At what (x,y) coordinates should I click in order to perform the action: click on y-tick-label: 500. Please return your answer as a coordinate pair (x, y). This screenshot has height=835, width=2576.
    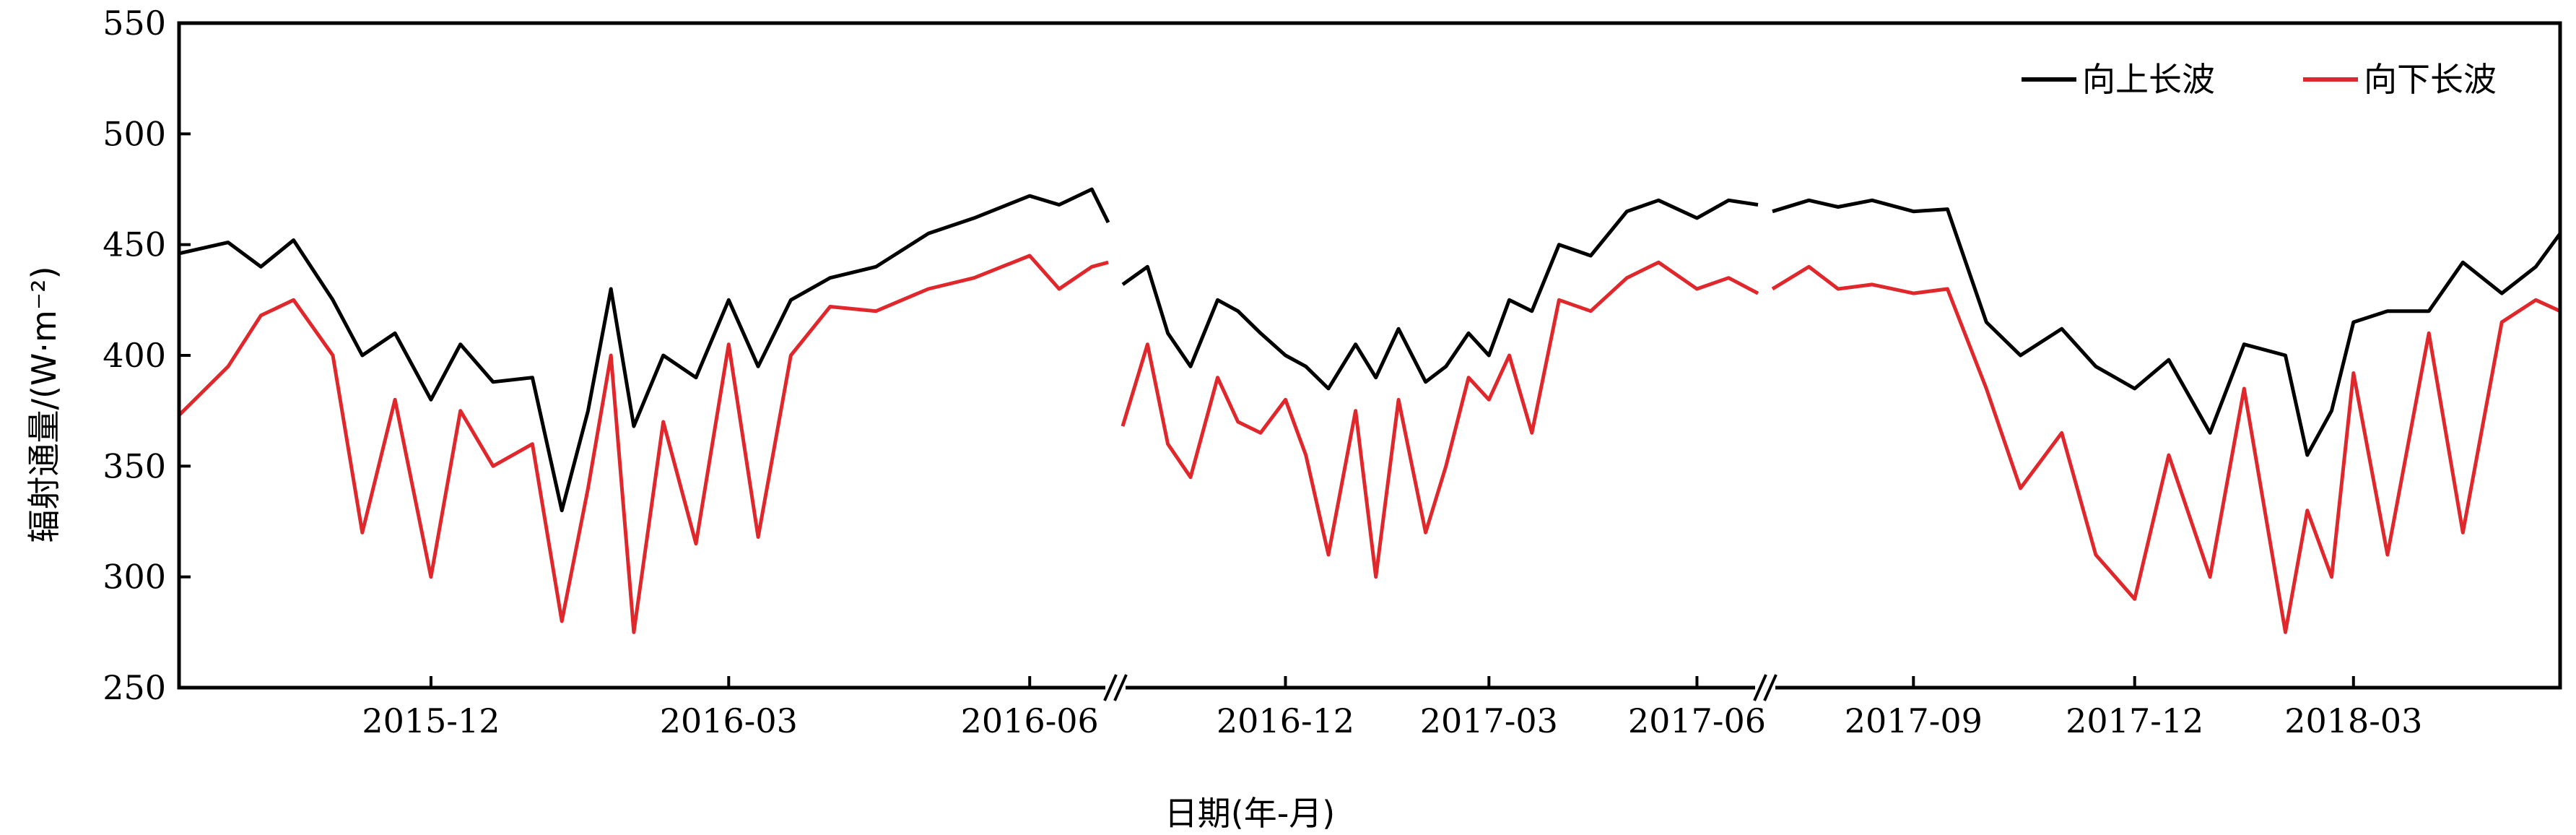
    Looking at the image, I should click on (134, 133).